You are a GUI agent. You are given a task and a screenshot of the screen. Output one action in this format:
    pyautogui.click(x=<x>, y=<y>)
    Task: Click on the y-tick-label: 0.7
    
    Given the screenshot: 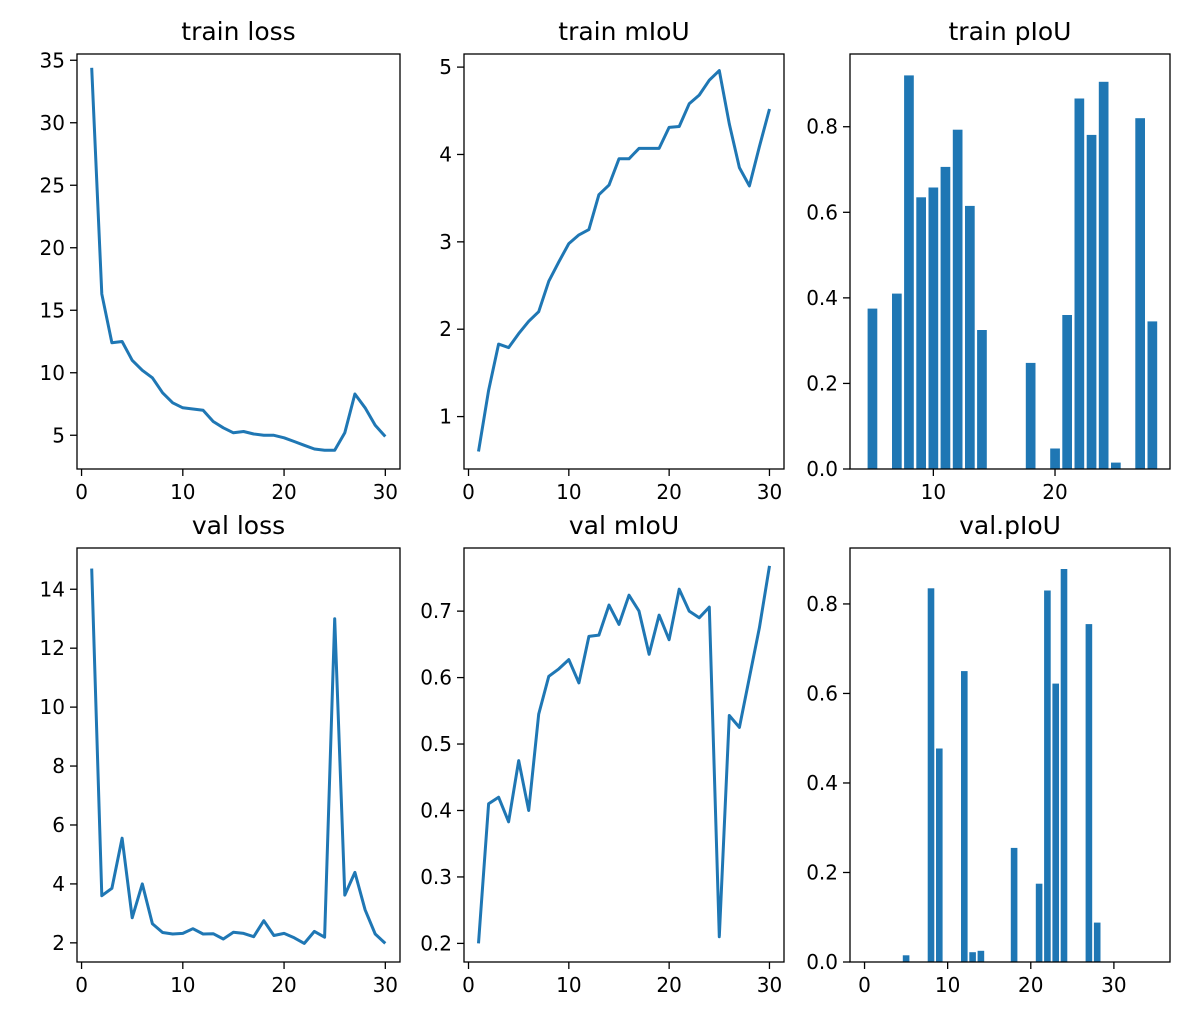 What is the action you would take?
    pyautogui.click(x=436, y=611)
    